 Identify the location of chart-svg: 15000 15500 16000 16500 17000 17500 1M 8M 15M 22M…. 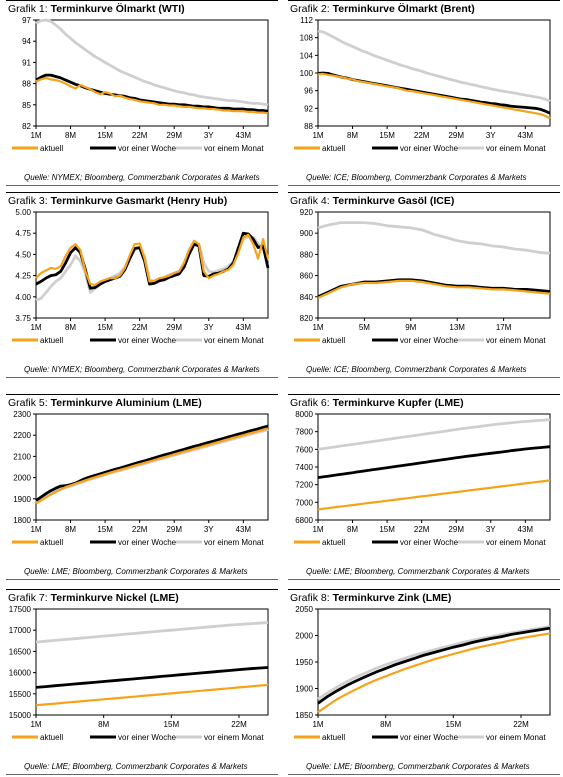
(139, 673).